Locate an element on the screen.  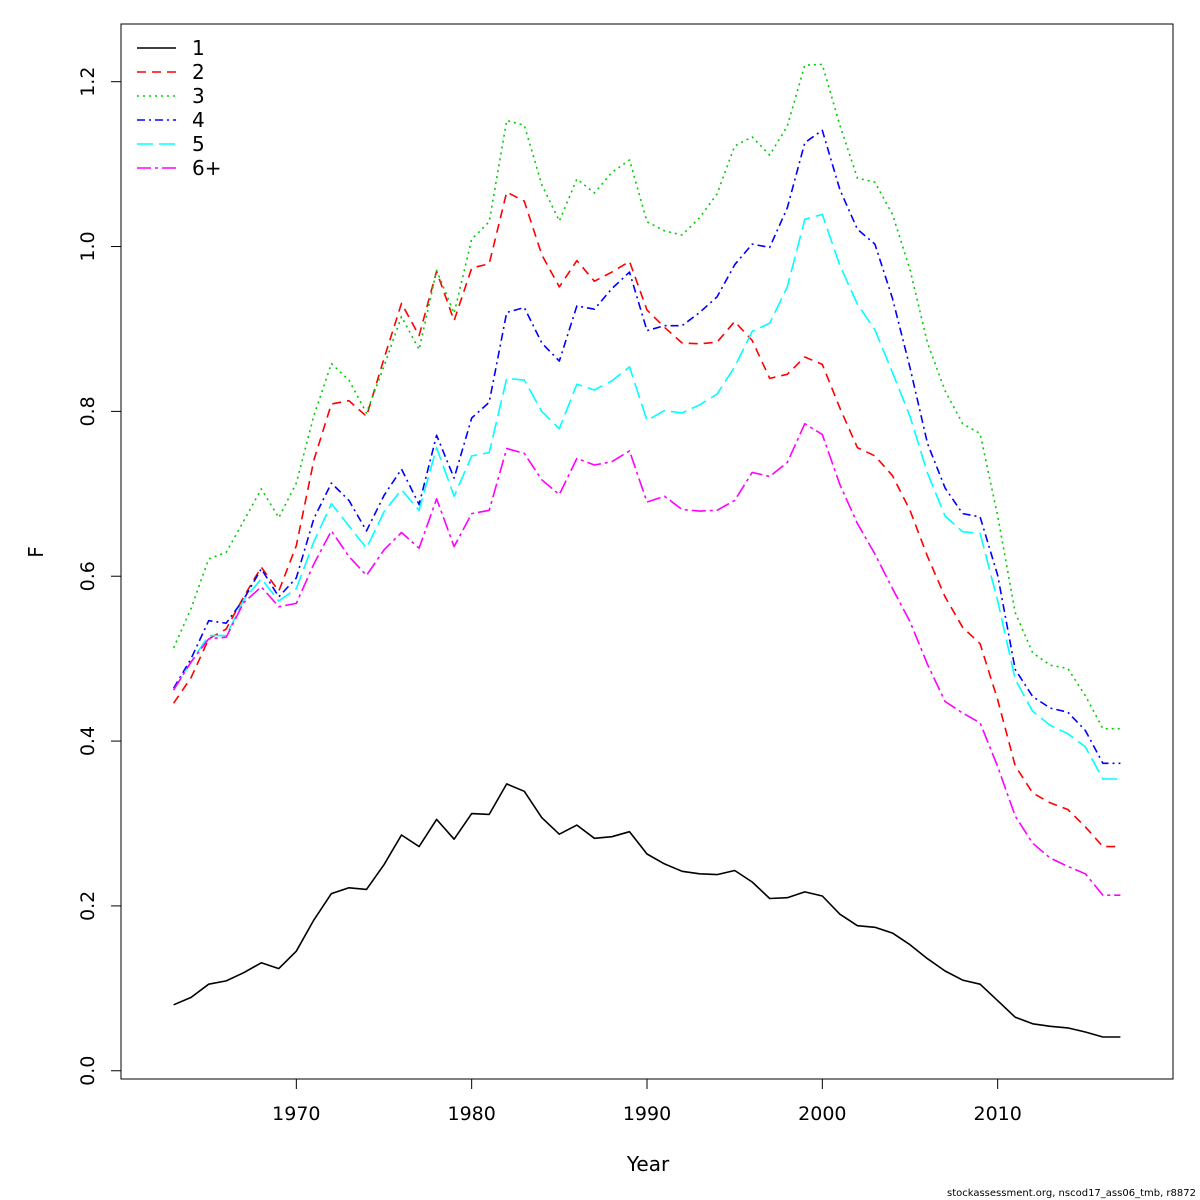
legend-label: 2 is located at coordinates (198, 72).